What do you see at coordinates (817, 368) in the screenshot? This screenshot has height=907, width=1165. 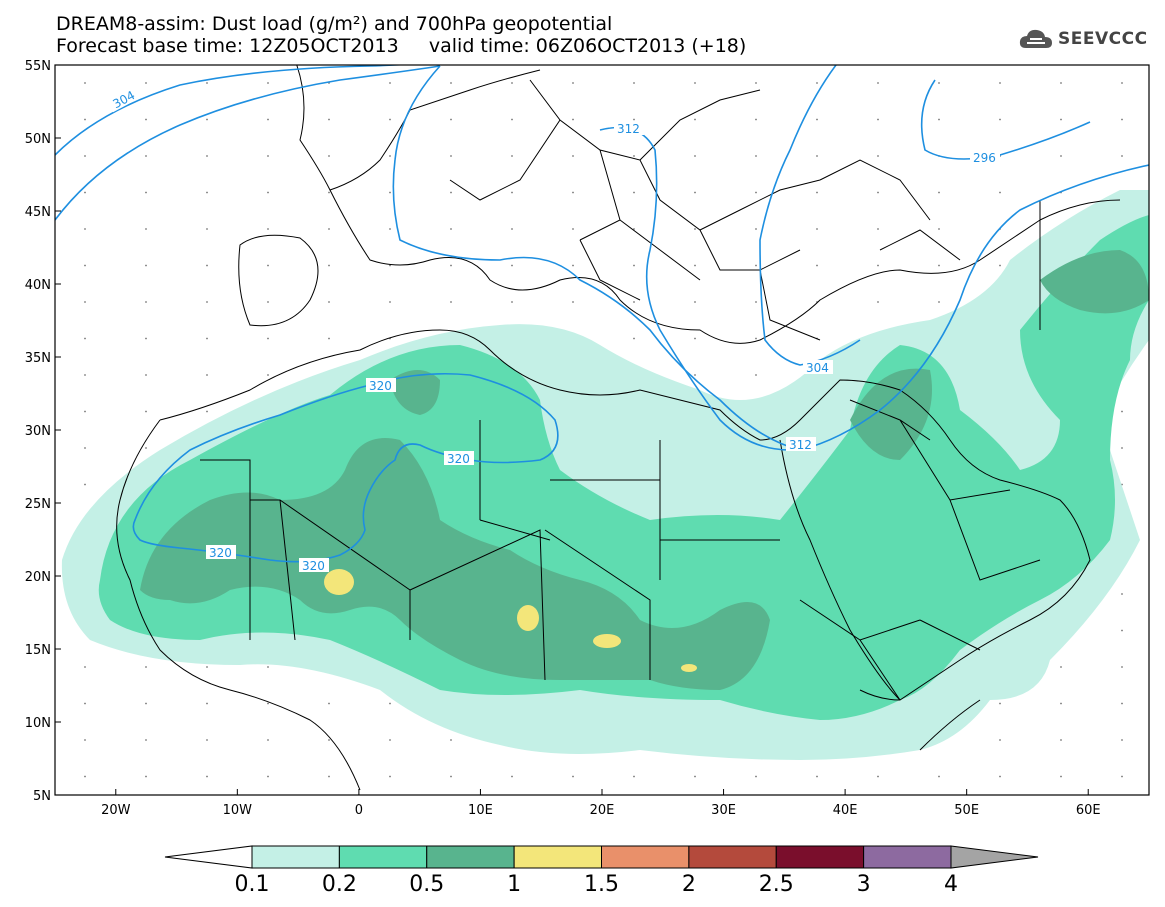 I see `contour-label: 304` at bounding box center [817, 368].